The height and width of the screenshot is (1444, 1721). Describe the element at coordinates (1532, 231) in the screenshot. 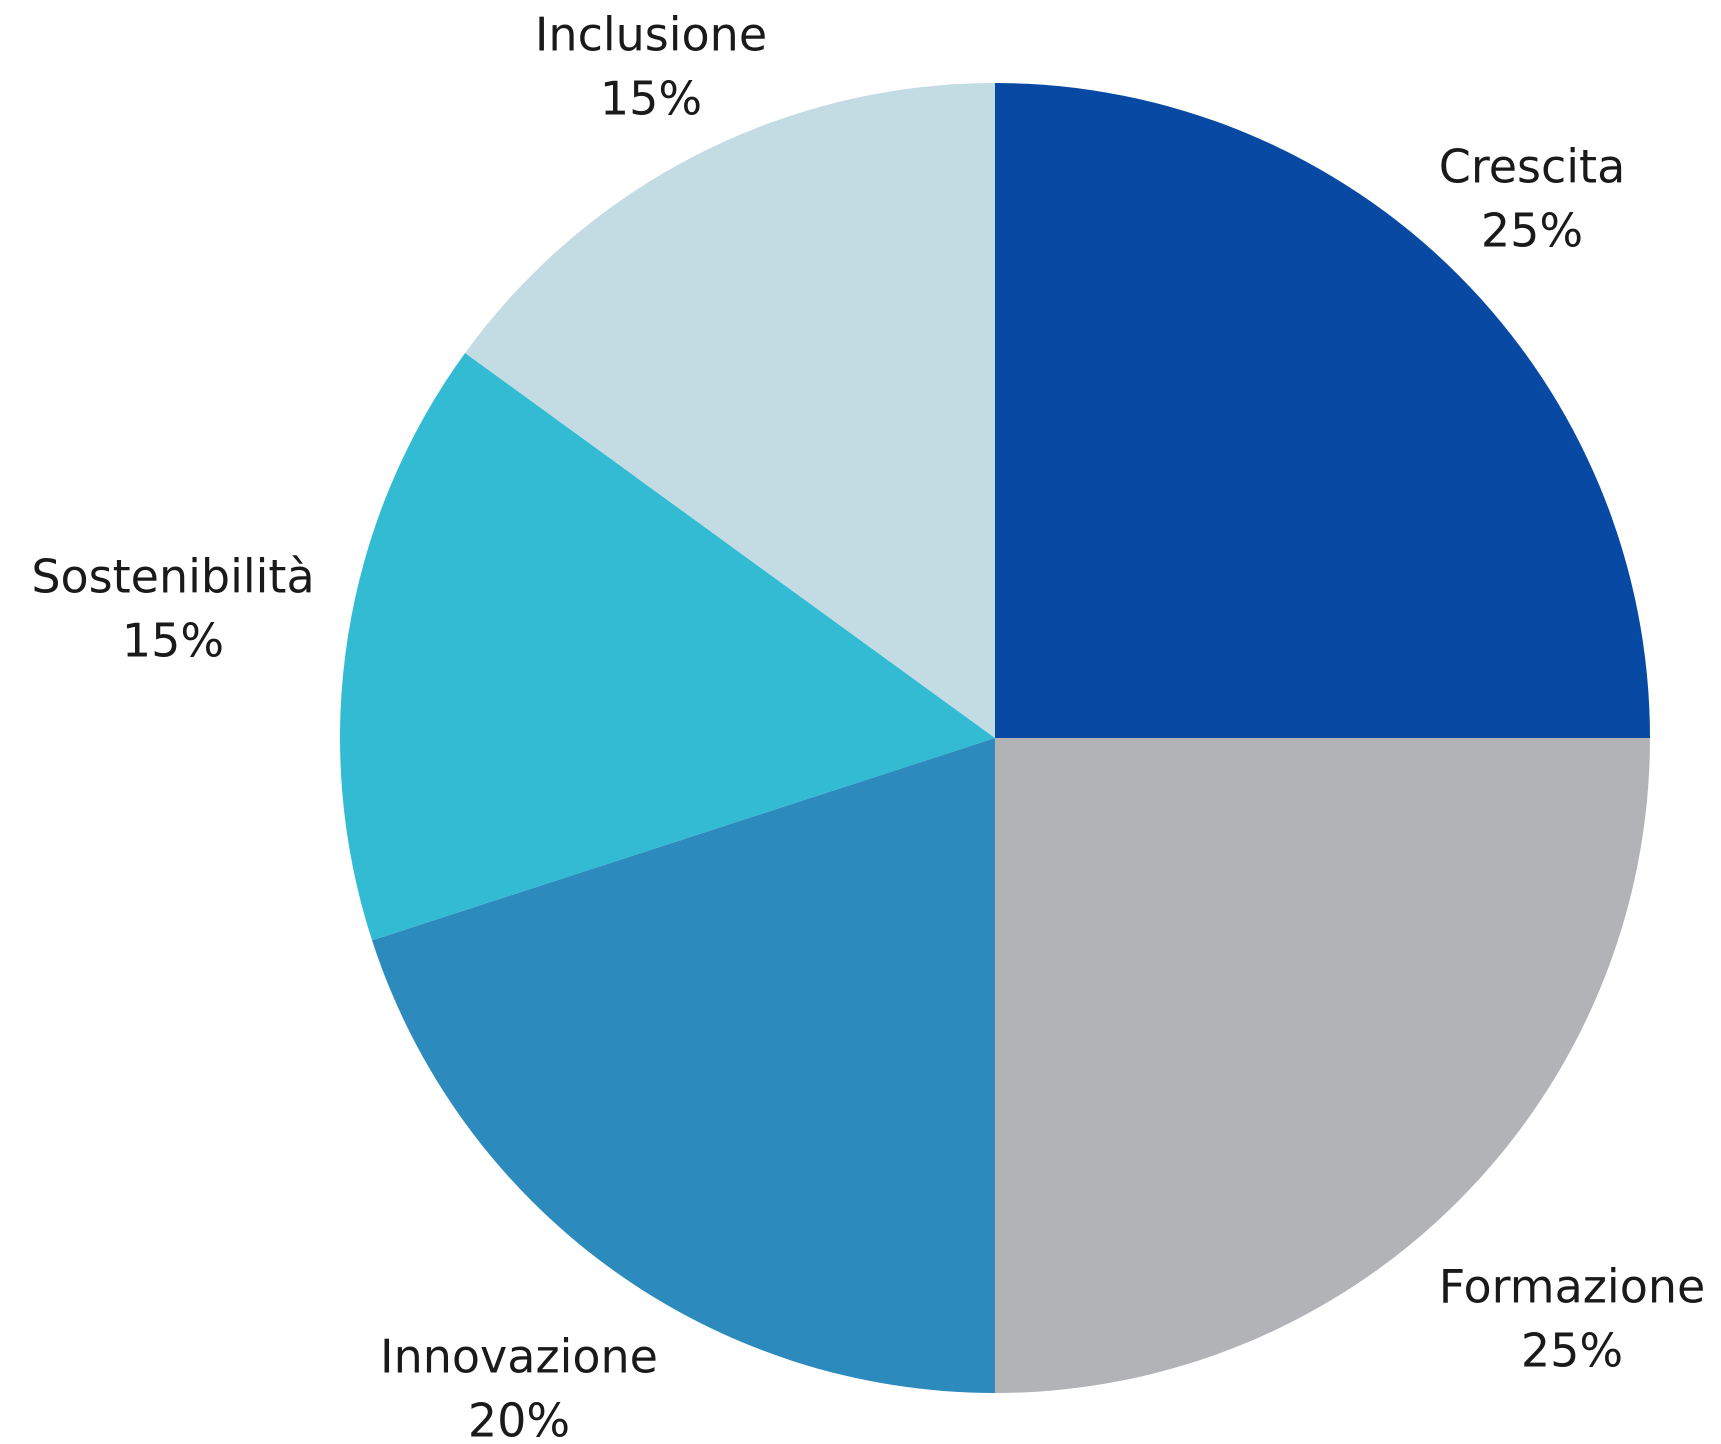

I see `slice-value-crescita: 25%` at that location.